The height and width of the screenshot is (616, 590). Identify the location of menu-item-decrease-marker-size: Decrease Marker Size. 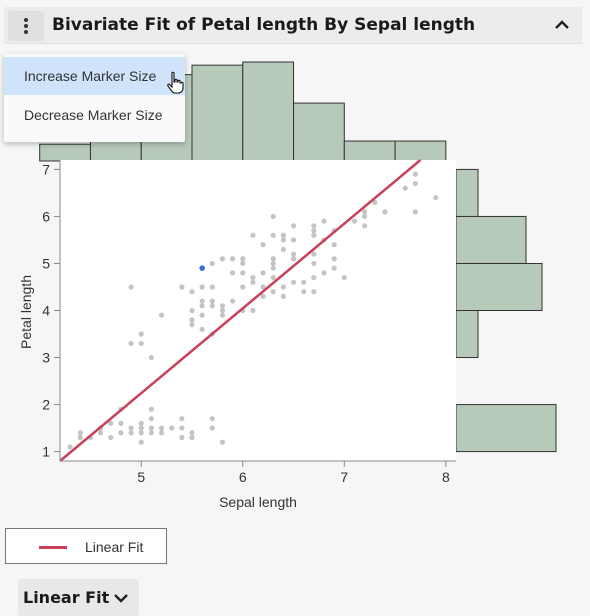
(93, 115).